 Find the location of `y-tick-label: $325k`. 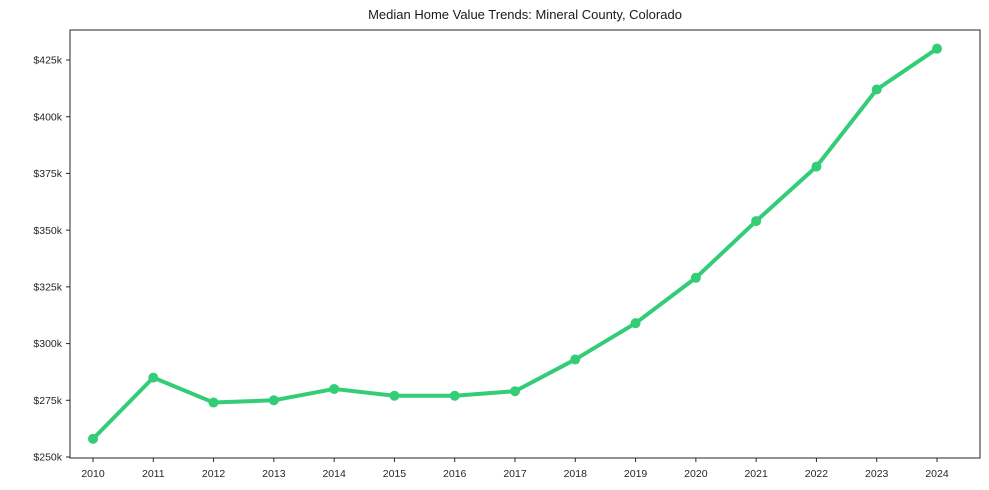

y-tick-label: $325k is located at coordinates (47, 288).